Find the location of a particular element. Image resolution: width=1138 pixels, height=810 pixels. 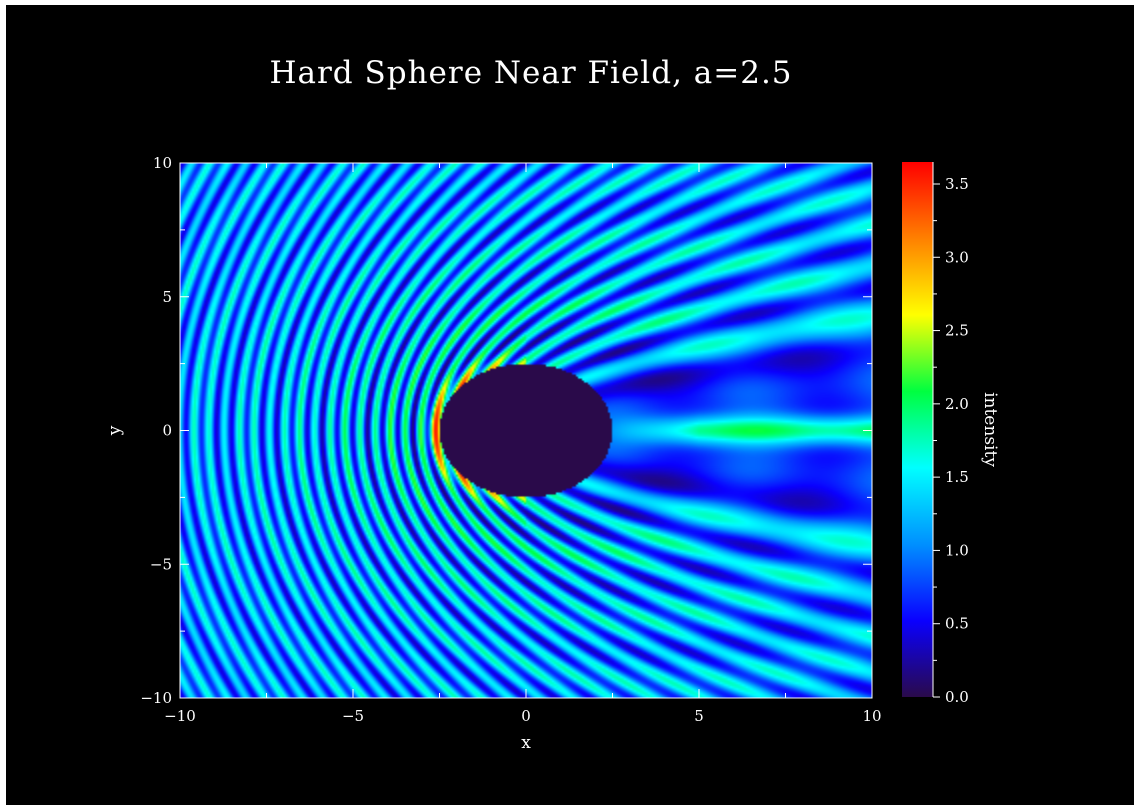

x-tick-label: −10 is located at coordinates (180, 716).